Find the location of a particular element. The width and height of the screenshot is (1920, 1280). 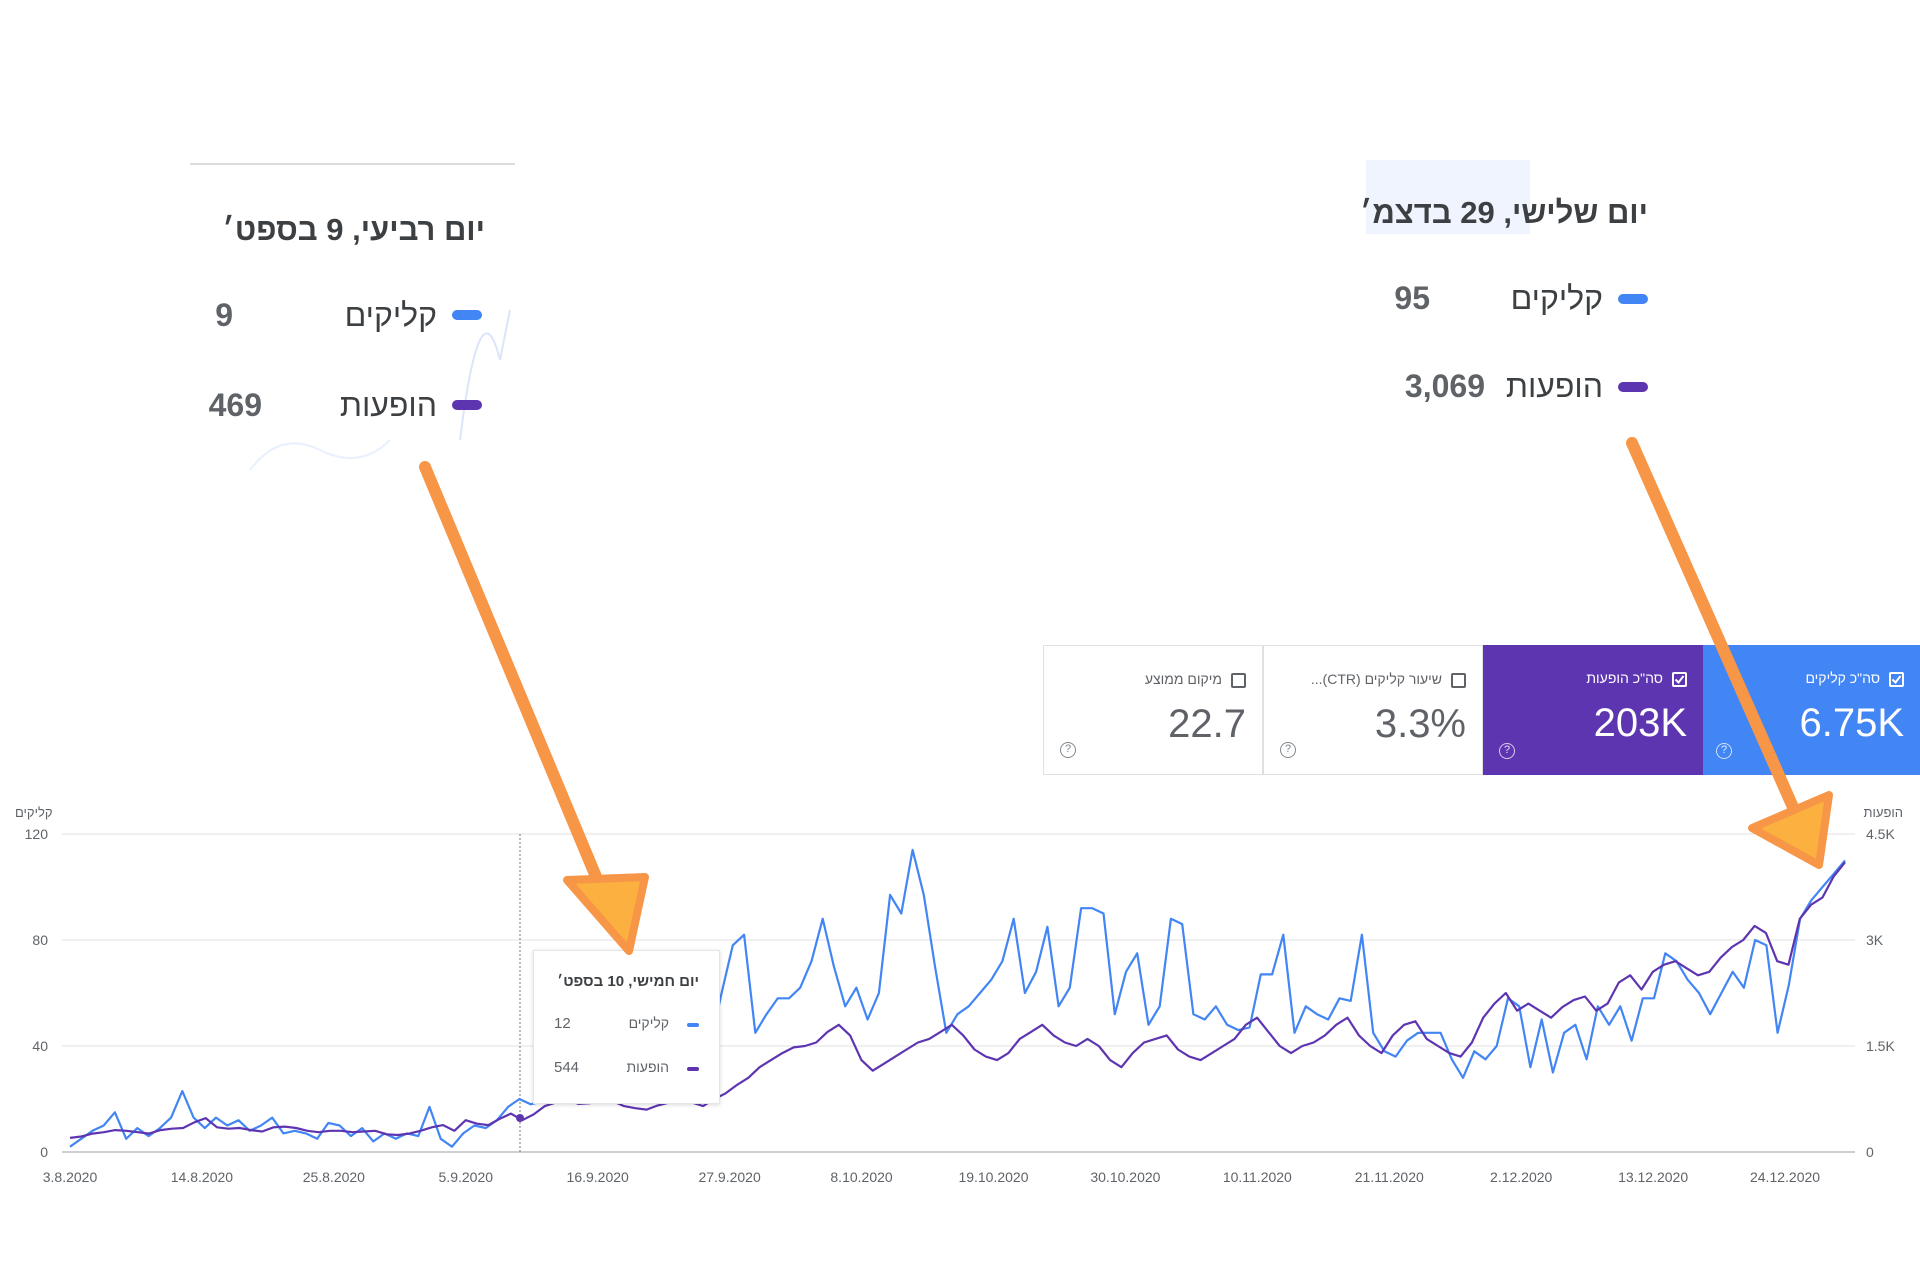

ctr-card: שיעור קליקים (CTR)... 3.3% ? is located at coordinates (1373, 710).